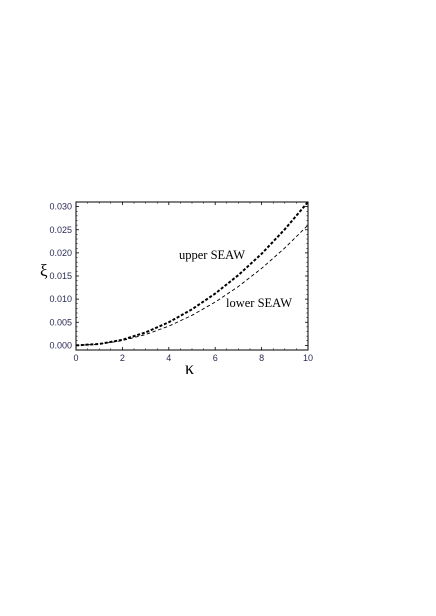 Image resolution: width=436 pixels, height=616 pixels. Describe the element at coordinates (261, 358) in the screenshot. I see `x-tick-label: 8` at that location.